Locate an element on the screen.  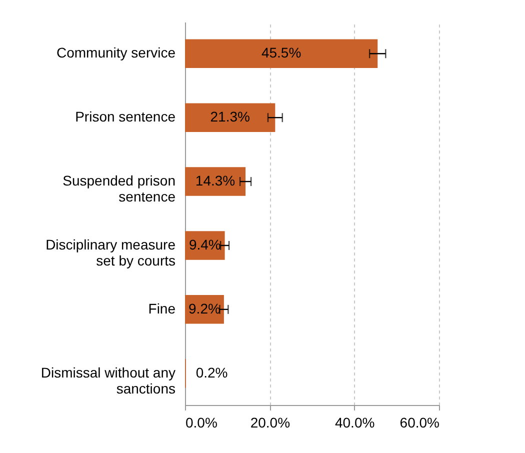
x-tick-label: 0.0% is located at coordinates (202, 422).